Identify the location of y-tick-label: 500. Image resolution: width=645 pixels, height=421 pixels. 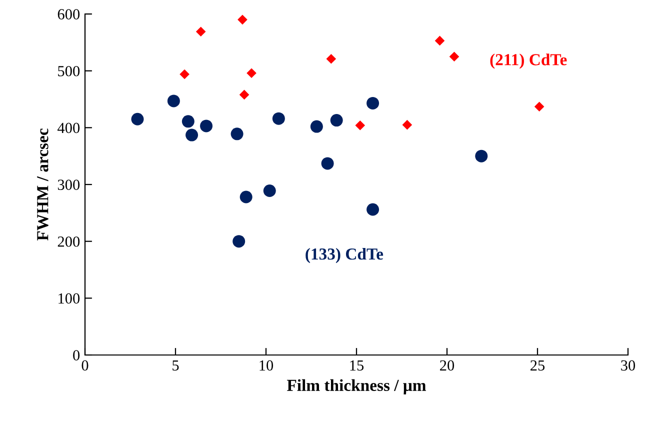
(69, 71).